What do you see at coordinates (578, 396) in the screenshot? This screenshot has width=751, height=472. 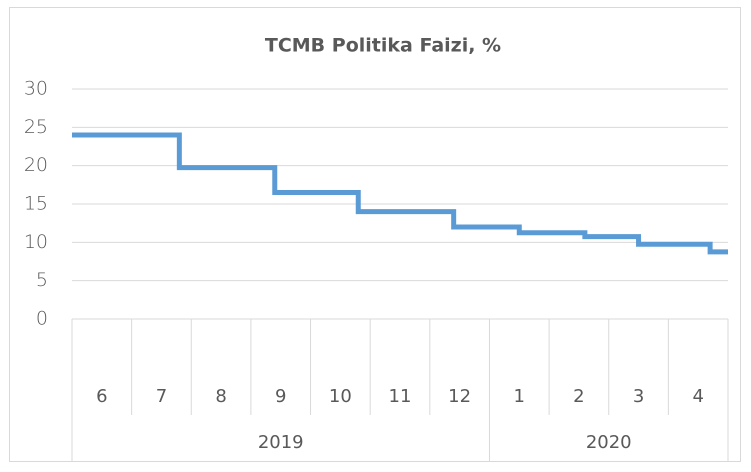 I see `x-tick-label: 2` at bounding box center [578, 396].